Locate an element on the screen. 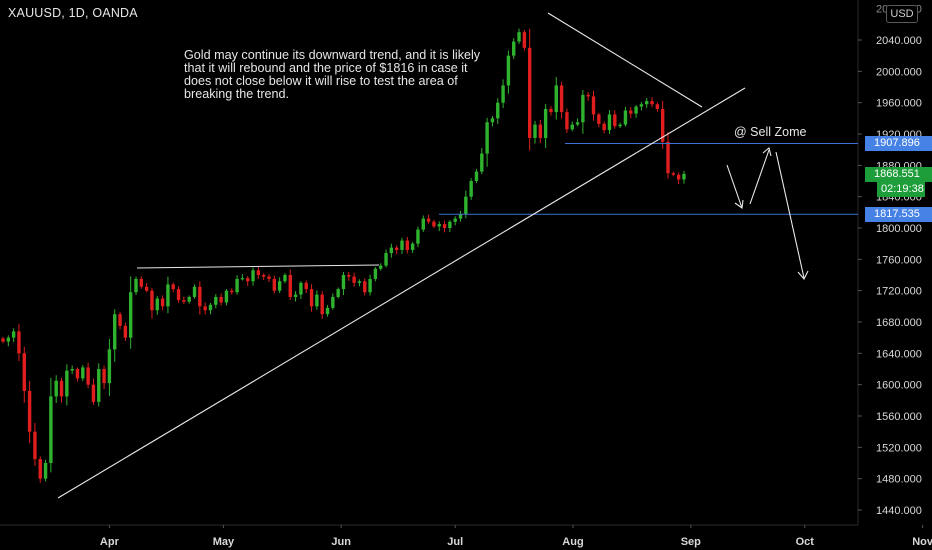  sell-zone-label: @ Sell Zome is located at coordinates (770, 132).